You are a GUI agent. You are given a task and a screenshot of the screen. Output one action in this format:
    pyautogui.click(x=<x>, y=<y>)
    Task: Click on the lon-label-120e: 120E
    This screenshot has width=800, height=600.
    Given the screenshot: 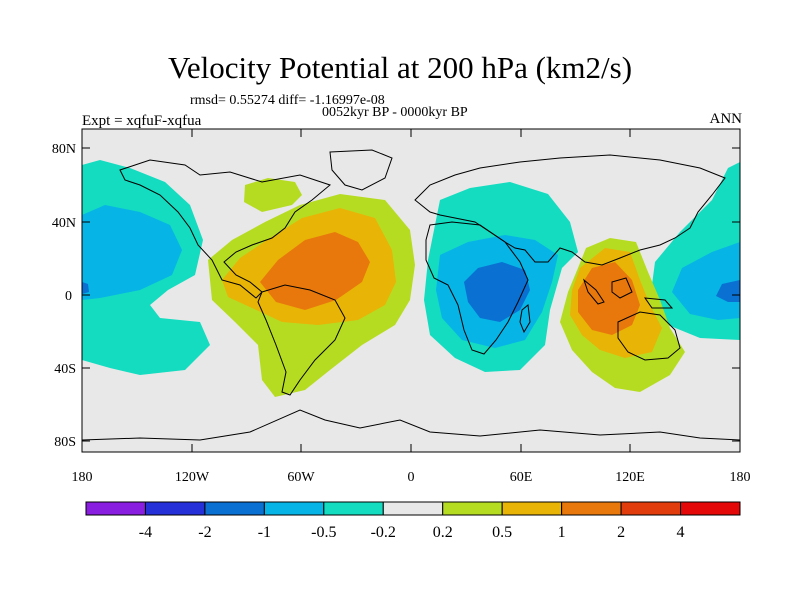 What is the action you would take?
    pyautogui.click(x=630, y=477)
    